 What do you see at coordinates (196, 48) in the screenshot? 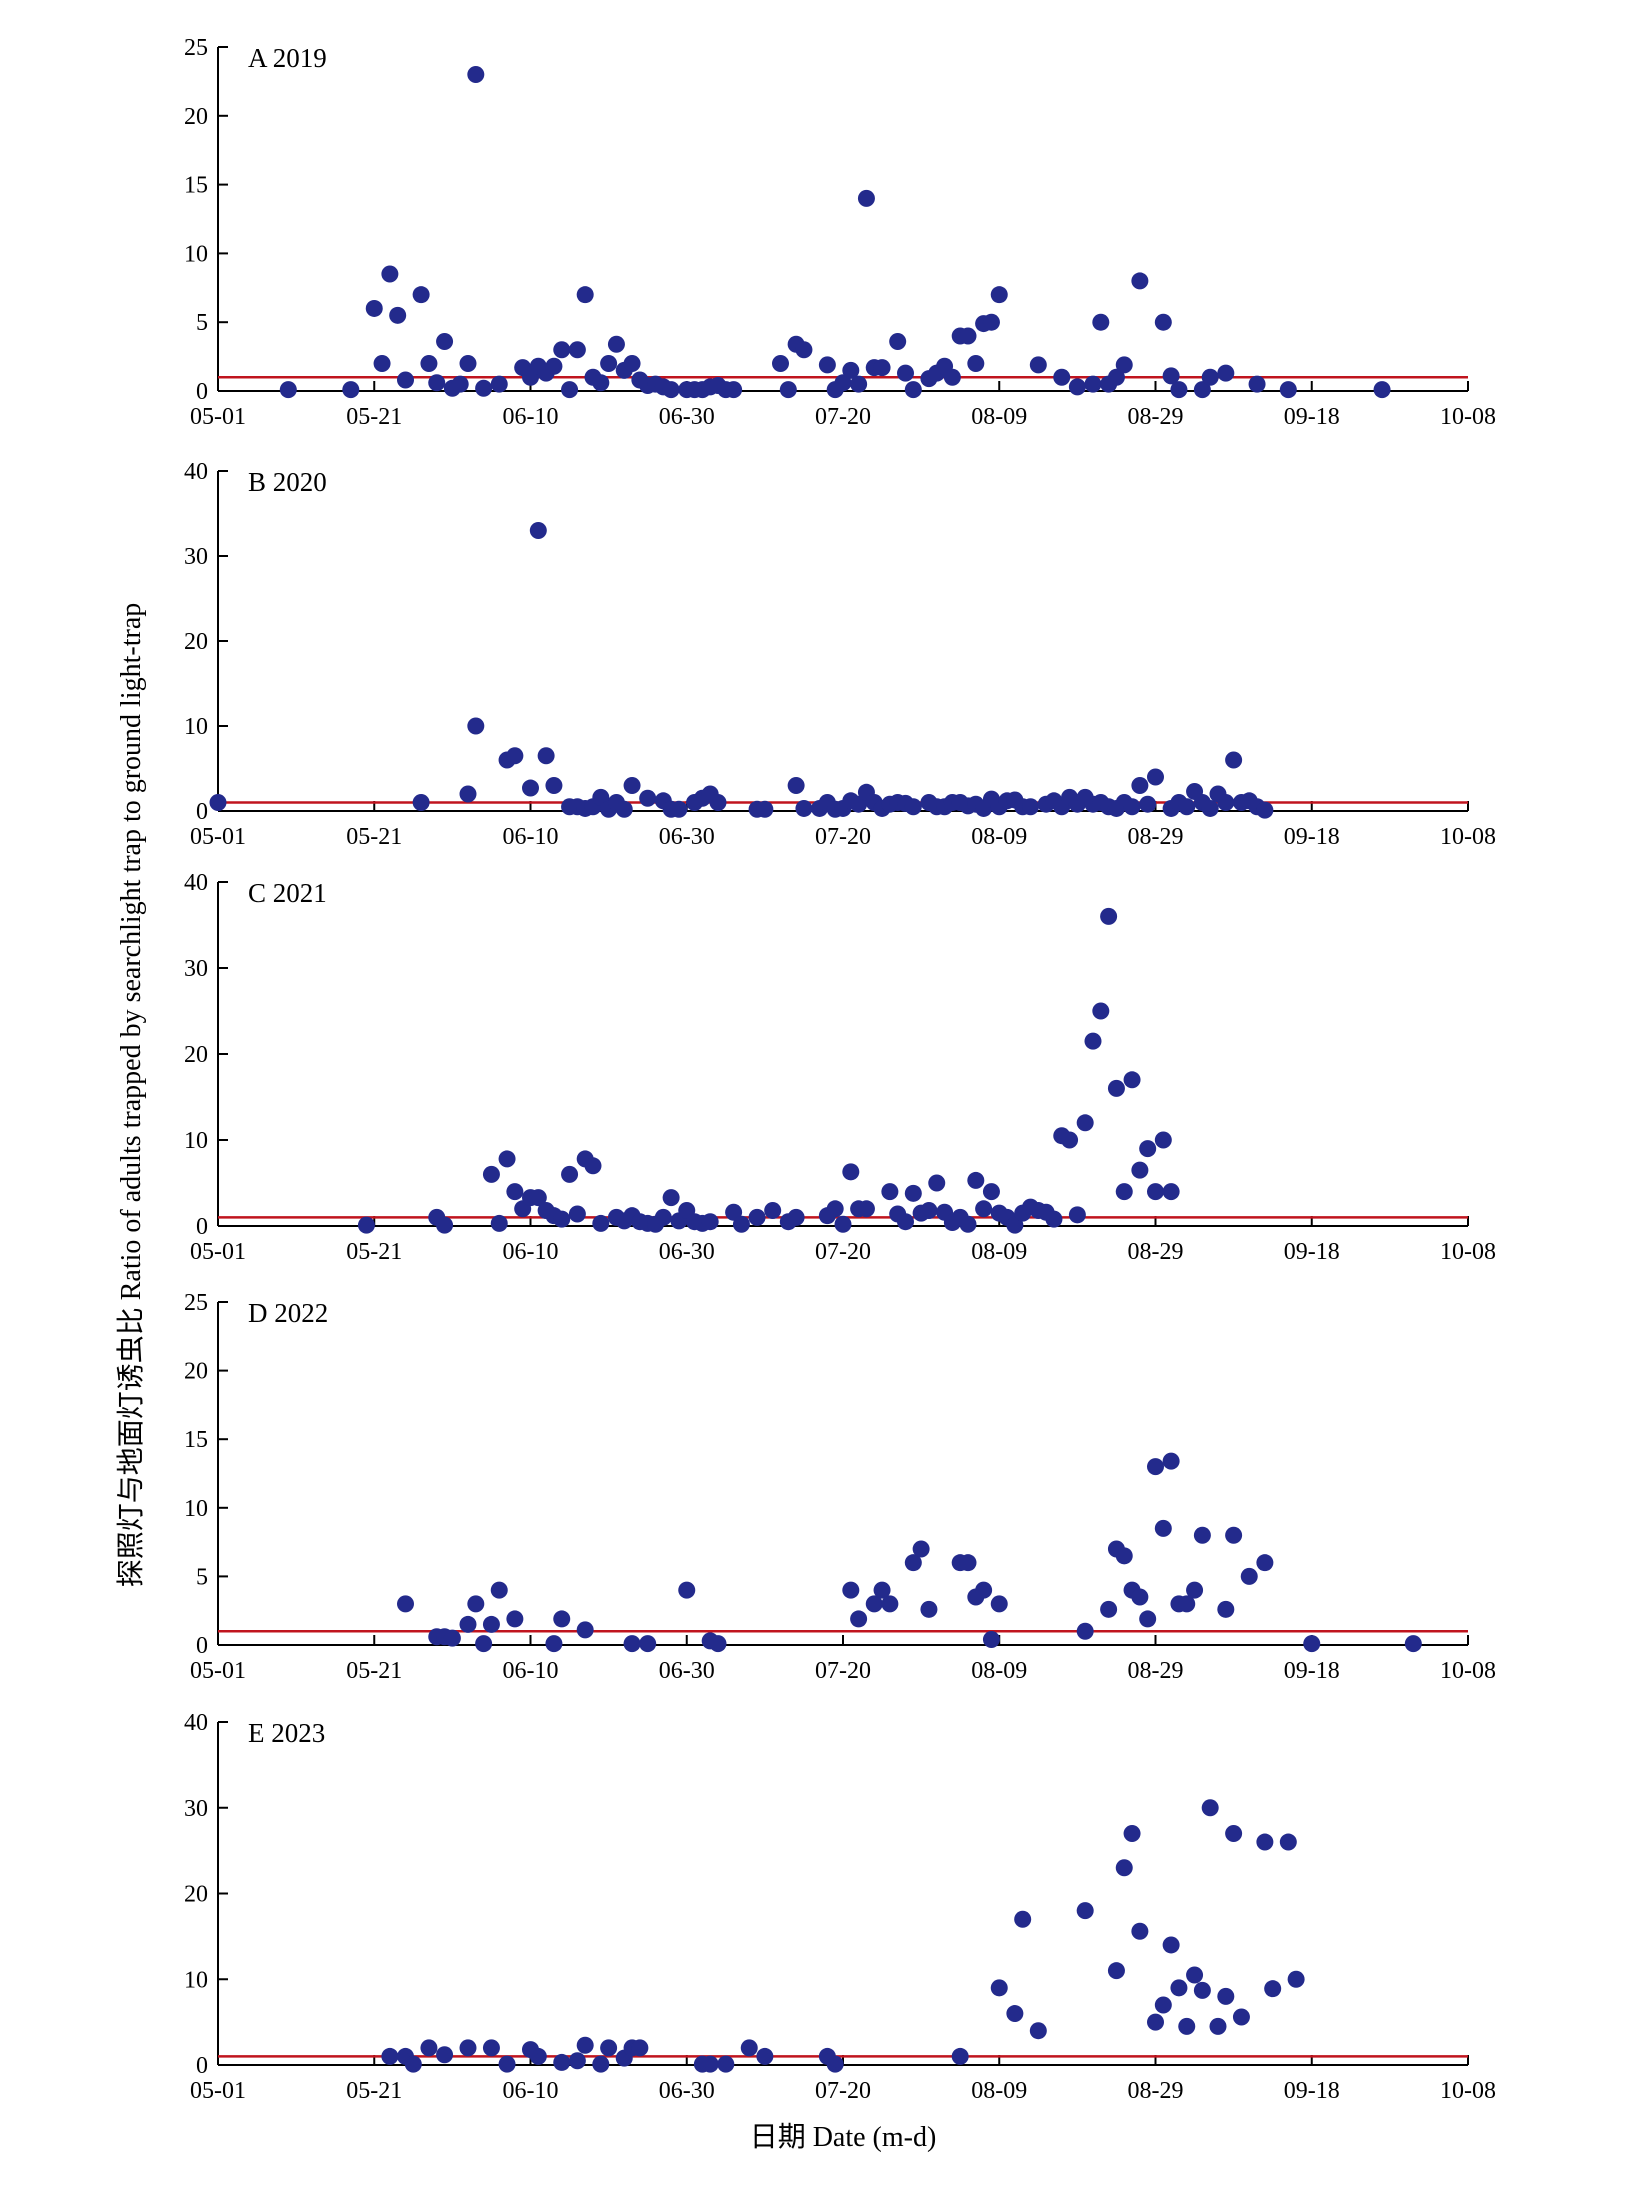
I see `y-tick-label: 25` at bounding box center [196, 48].